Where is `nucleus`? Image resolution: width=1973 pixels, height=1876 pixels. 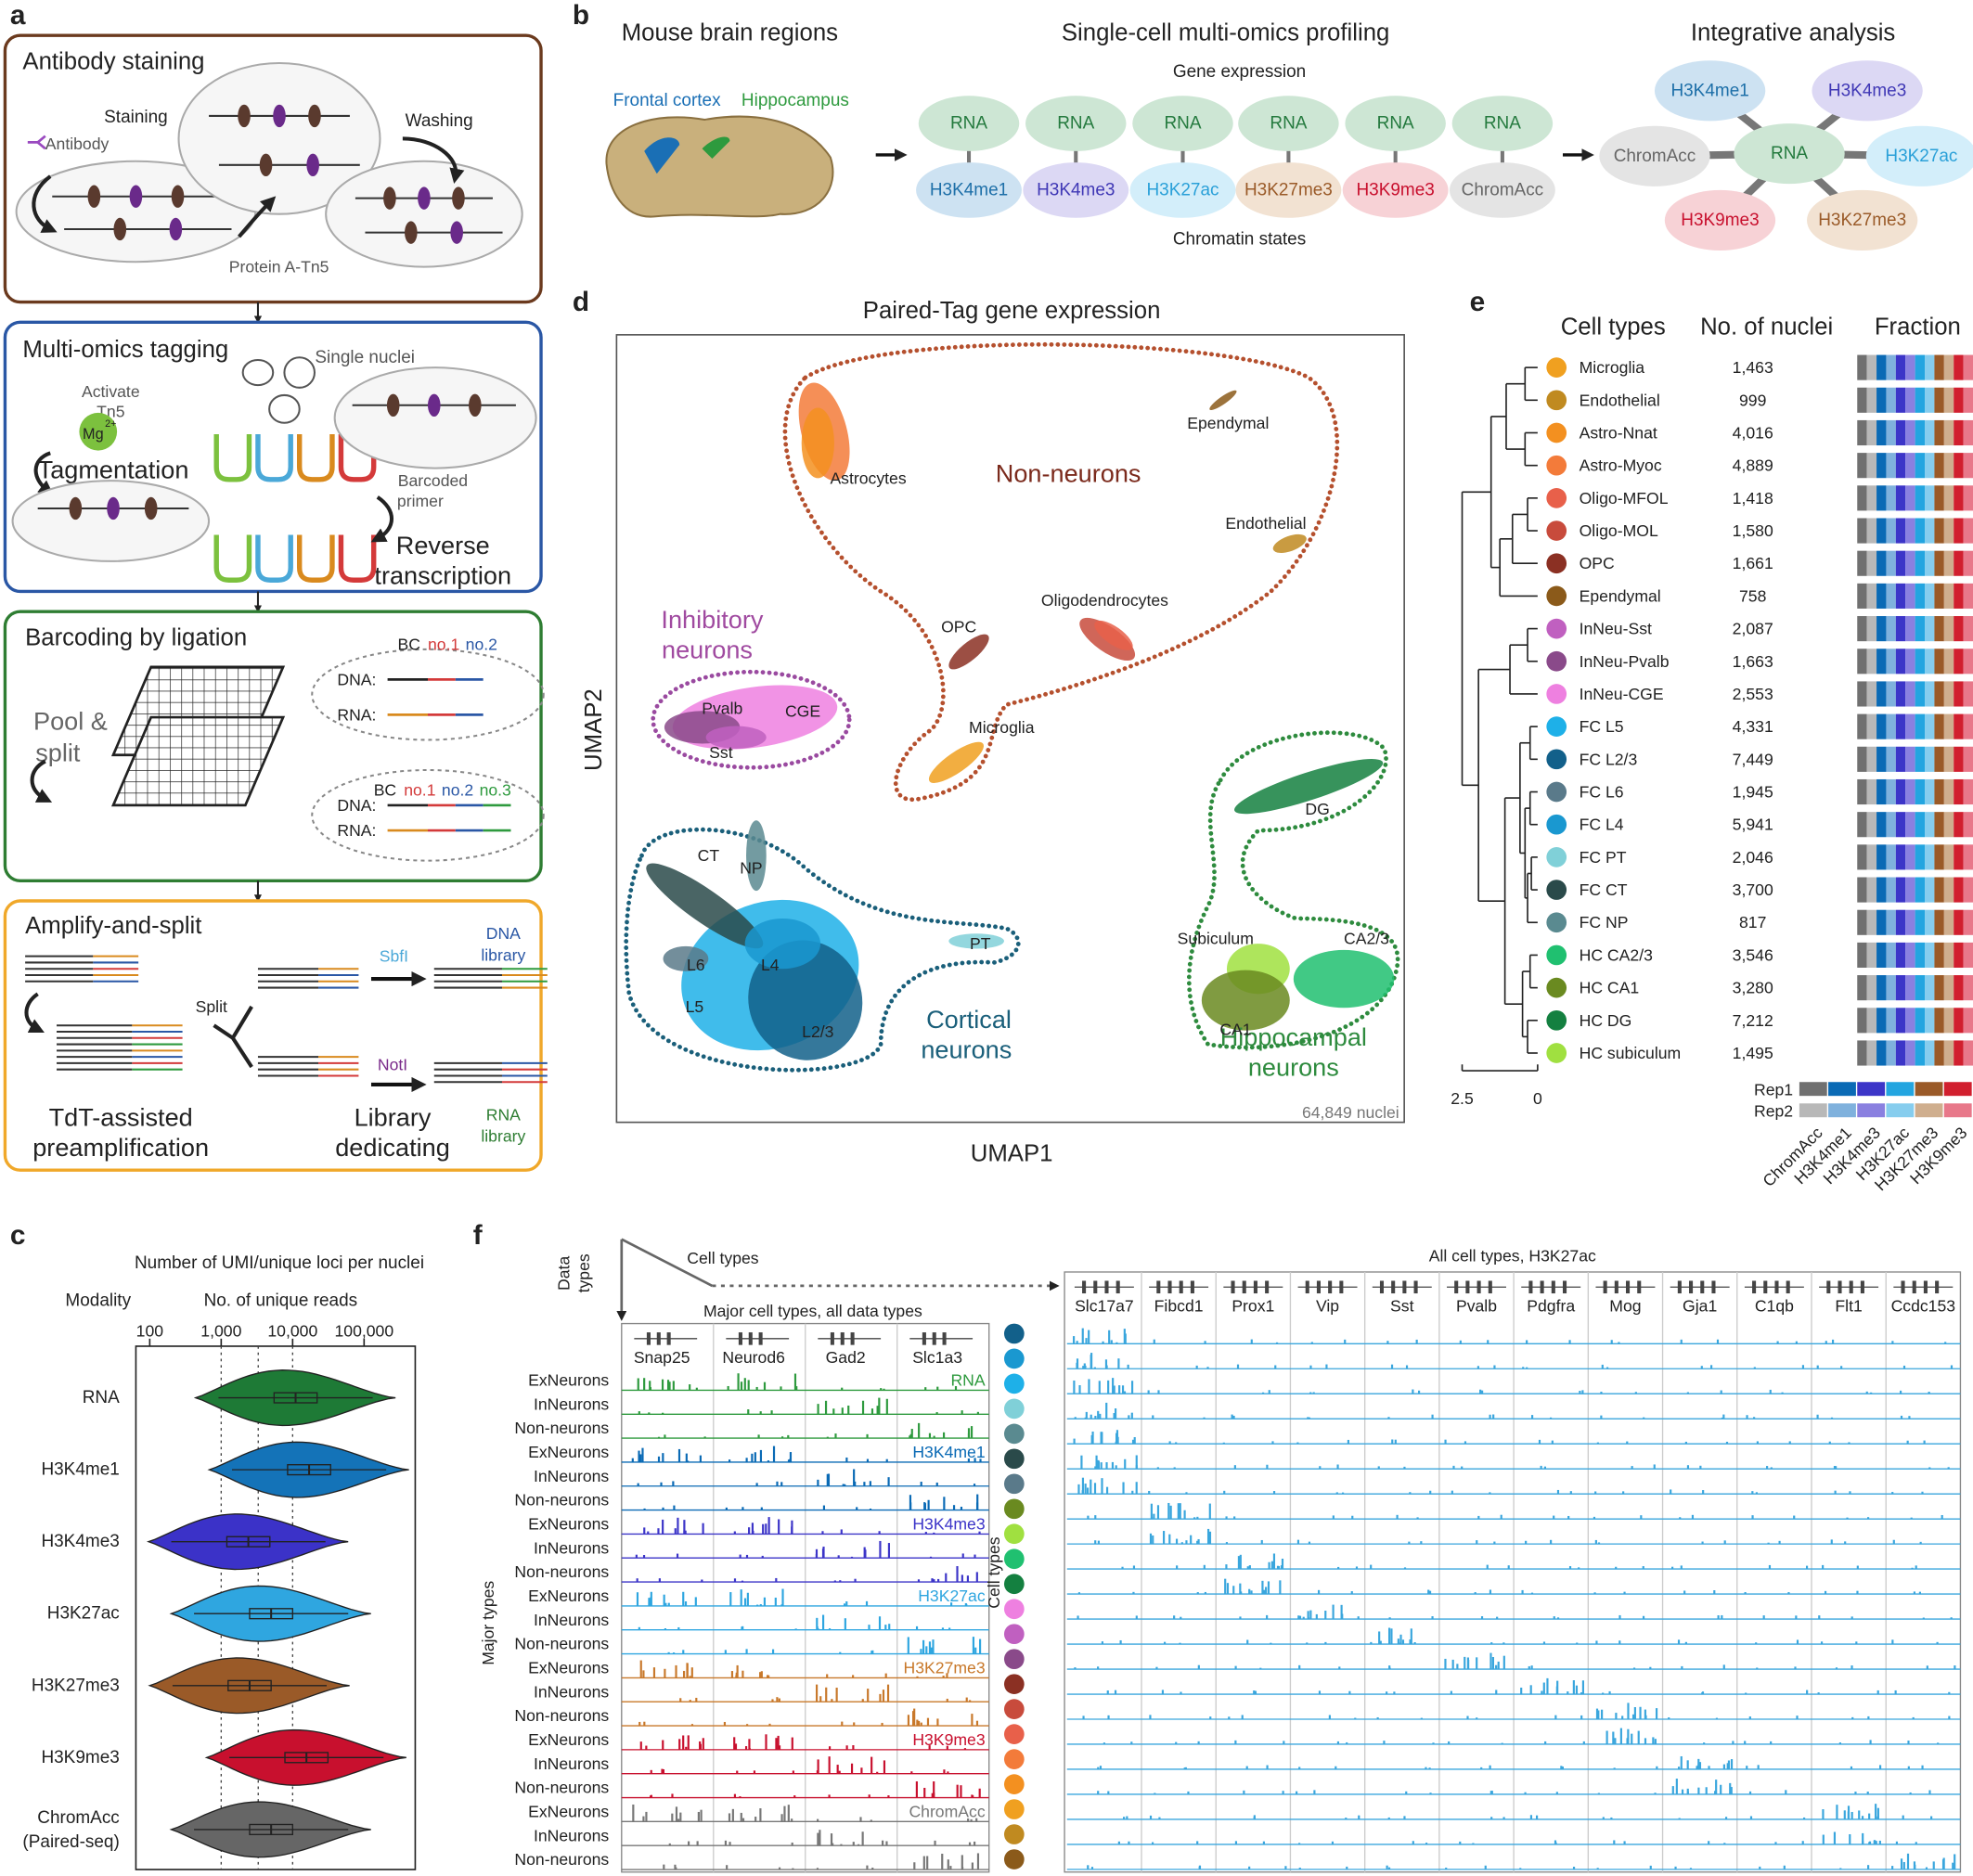
nucleus is located at coordinates (258, 372).